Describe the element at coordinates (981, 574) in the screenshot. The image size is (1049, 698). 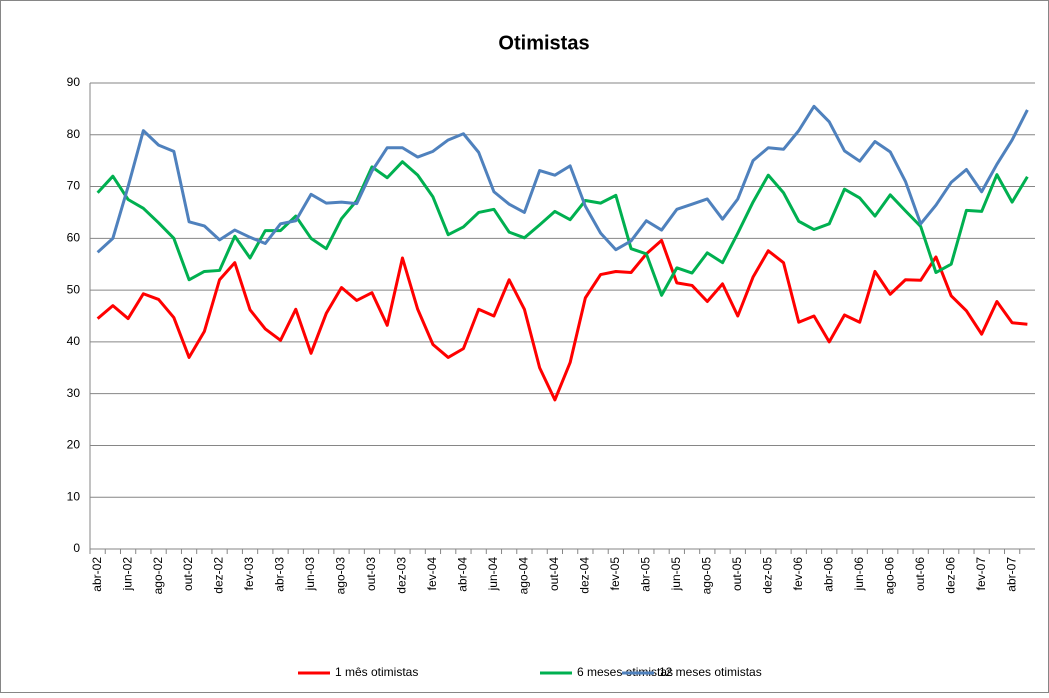
I see `x-tick-label: fev-07` at that location.